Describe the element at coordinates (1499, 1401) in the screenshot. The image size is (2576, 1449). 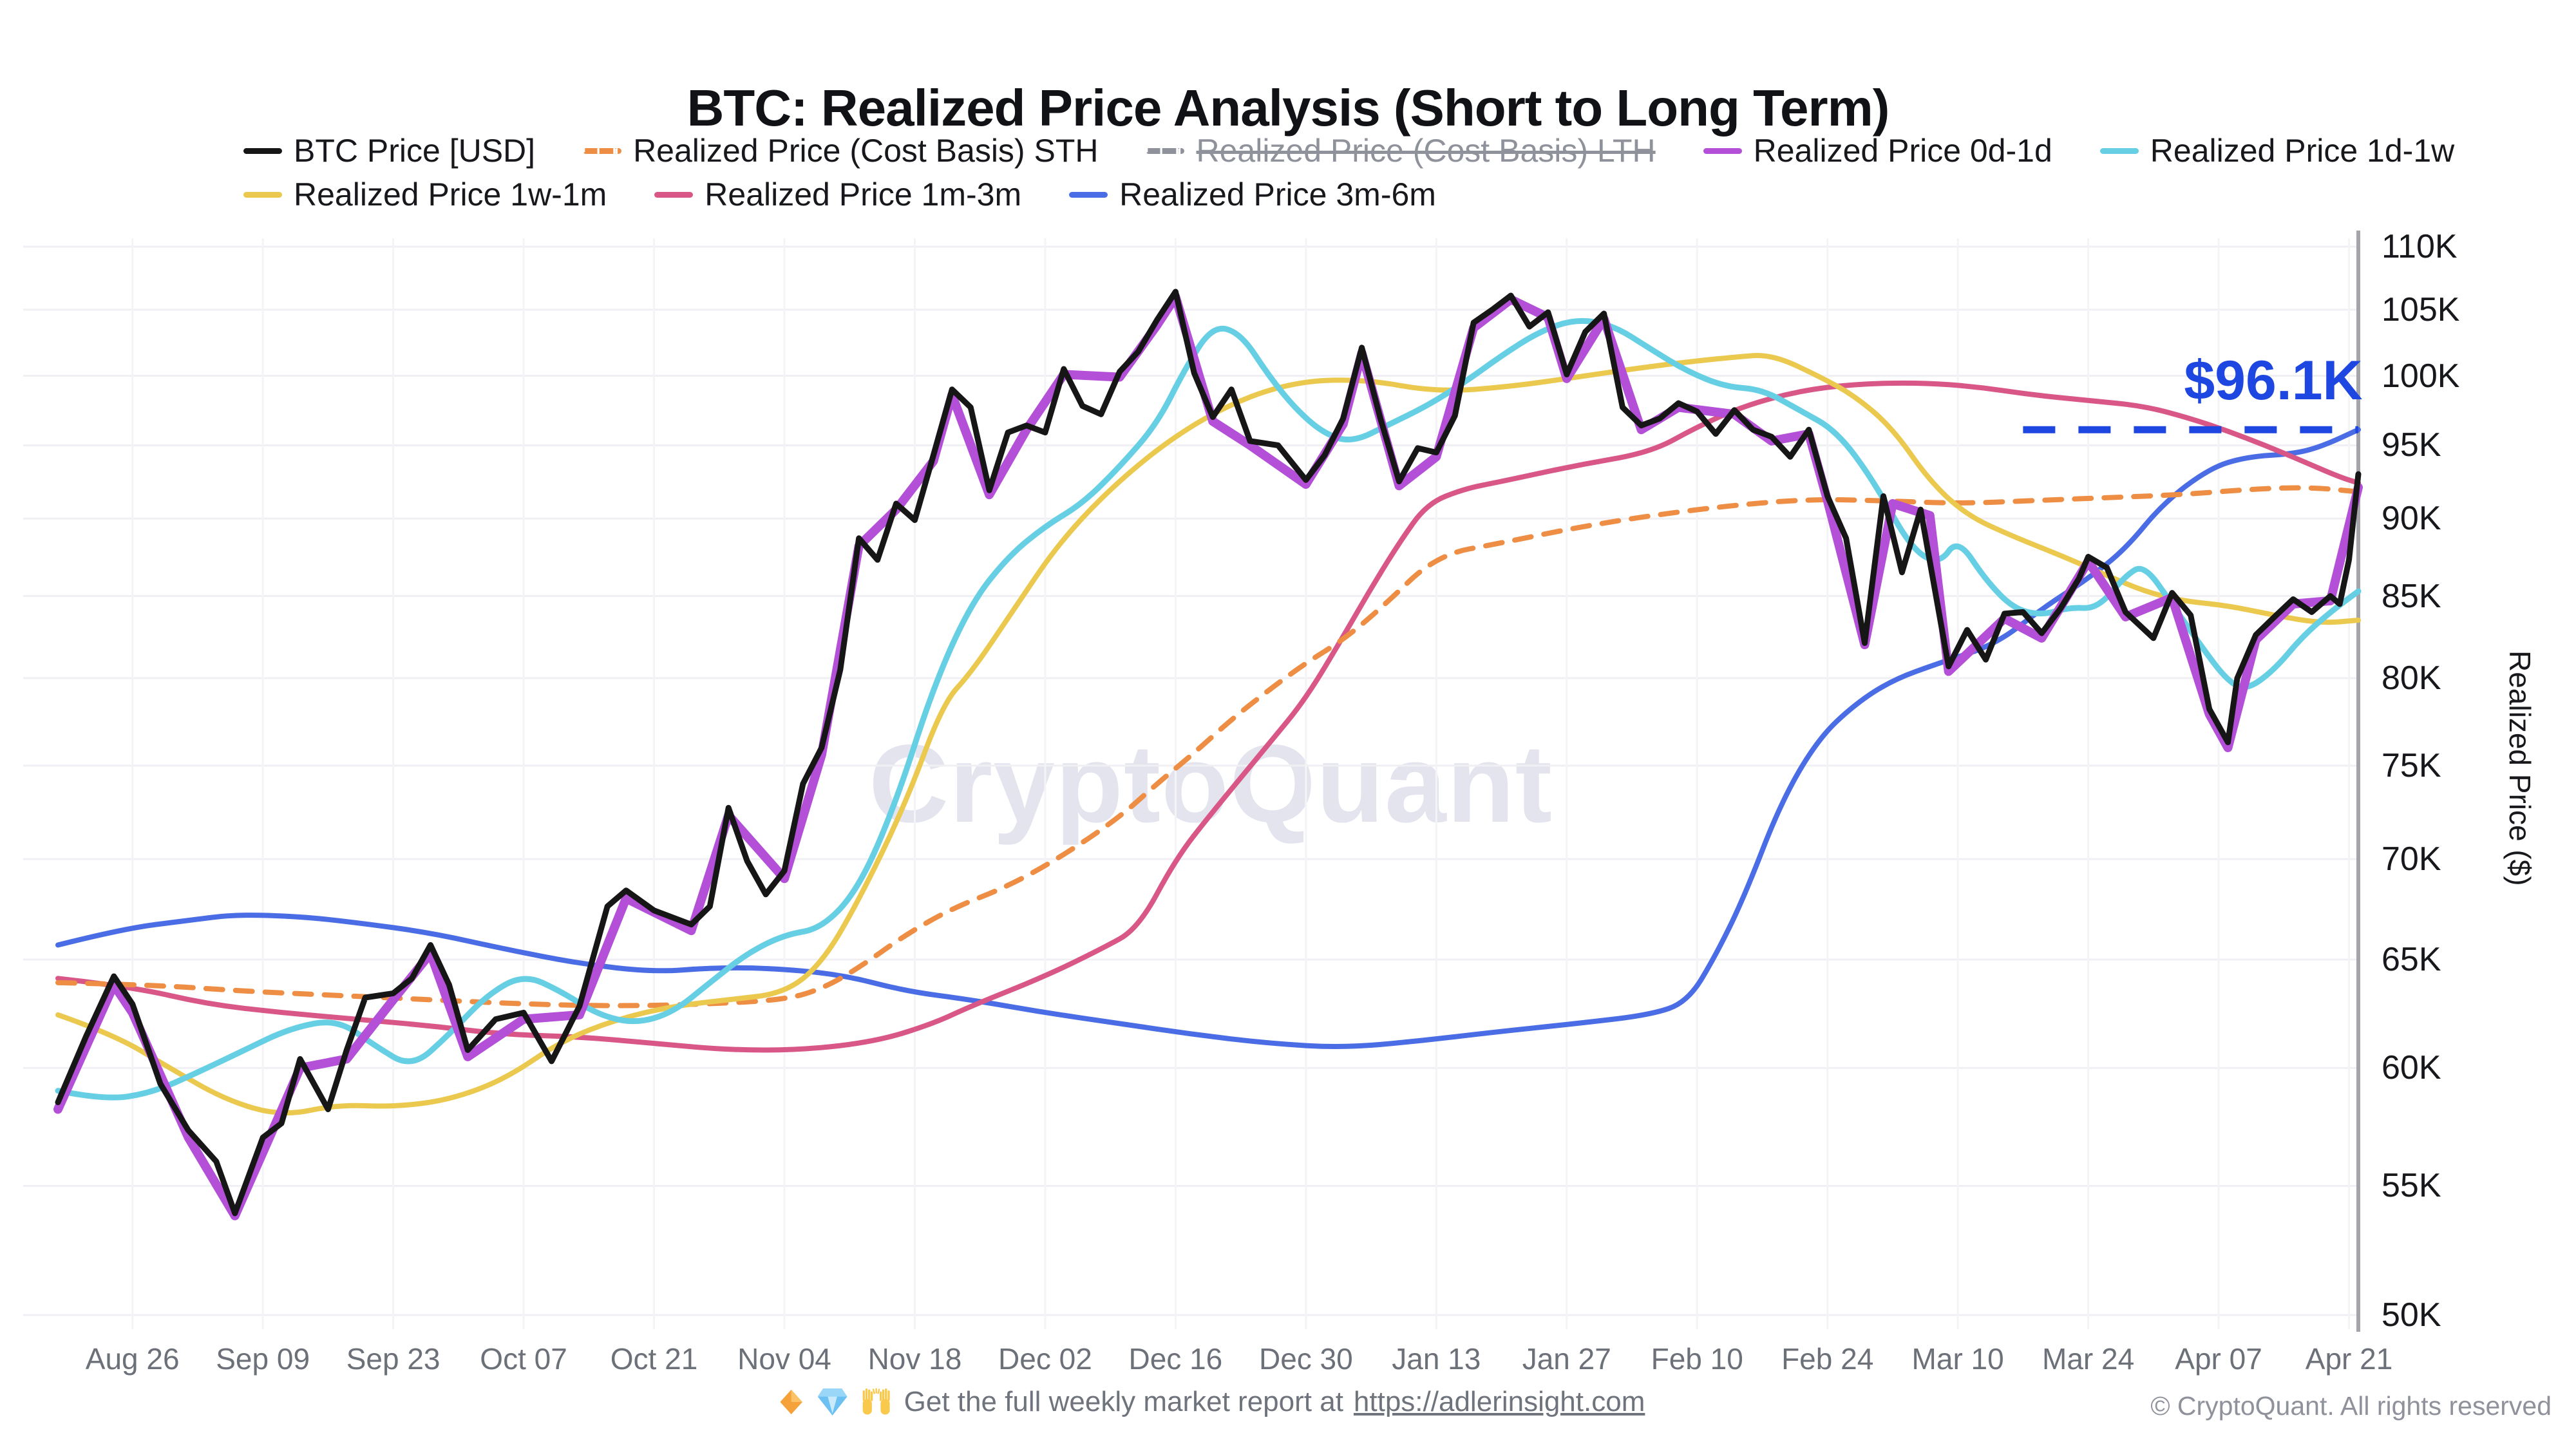
I see `promo-link: https://adlerinsight.com` at that location.